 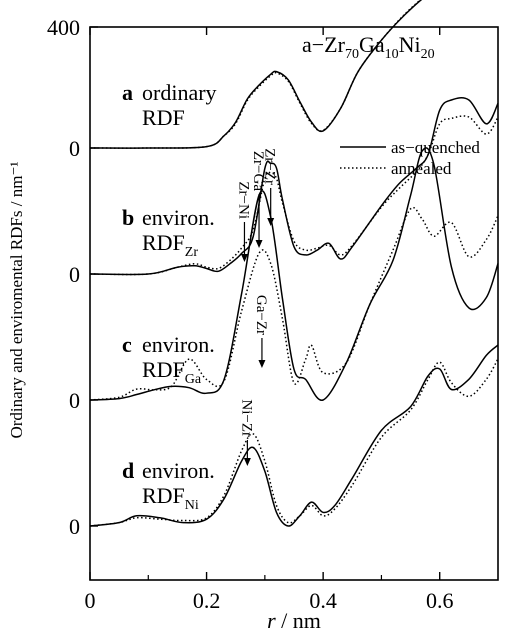 I want to click on legend: as−quenched annealed, so click(x=410, y=158).